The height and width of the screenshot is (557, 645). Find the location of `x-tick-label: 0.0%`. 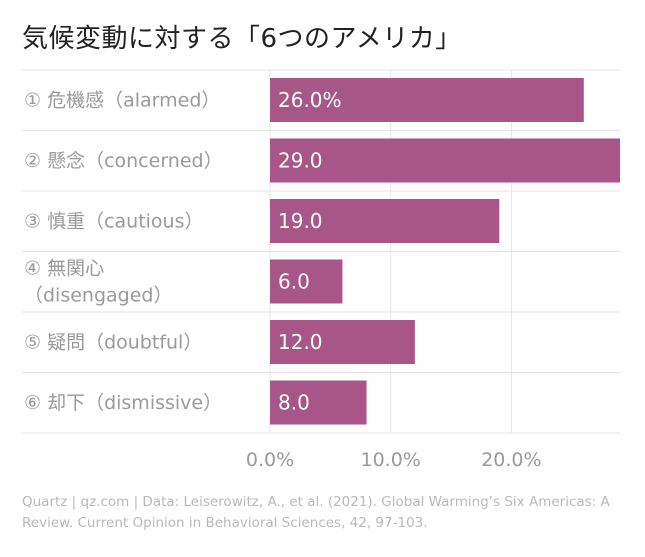

x-tick-label: 0.0% is located at coordinates (270, 460).